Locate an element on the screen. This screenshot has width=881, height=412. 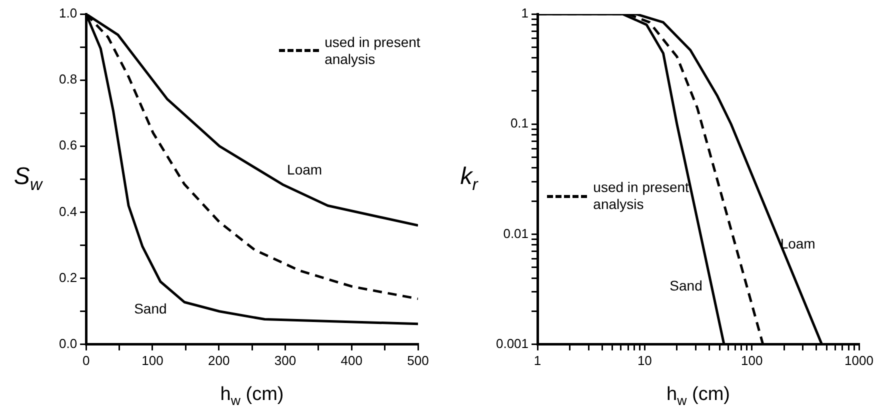
x-tick-label: 300 is located at coordinates (285, 360).